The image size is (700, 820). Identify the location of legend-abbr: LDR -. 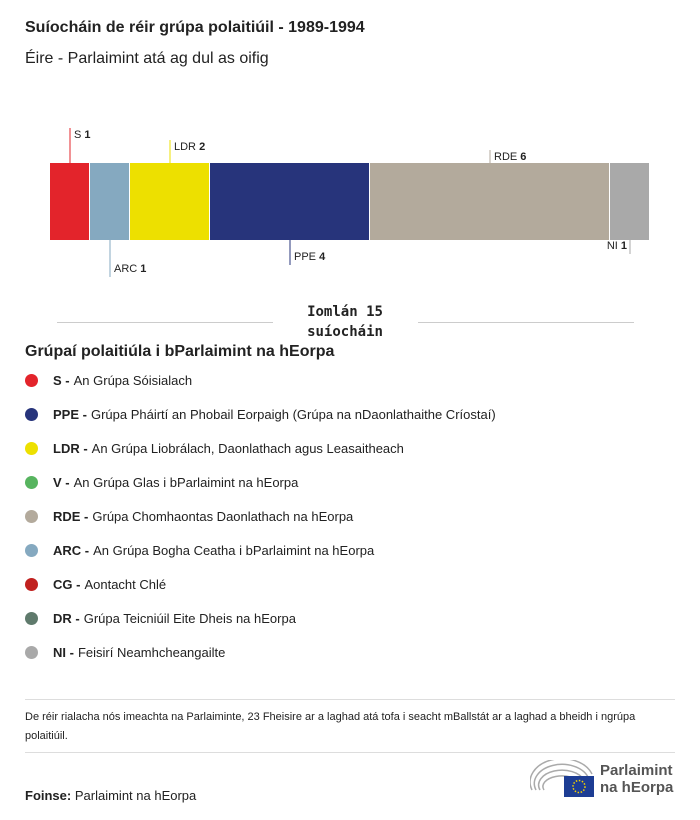
(70, 448).